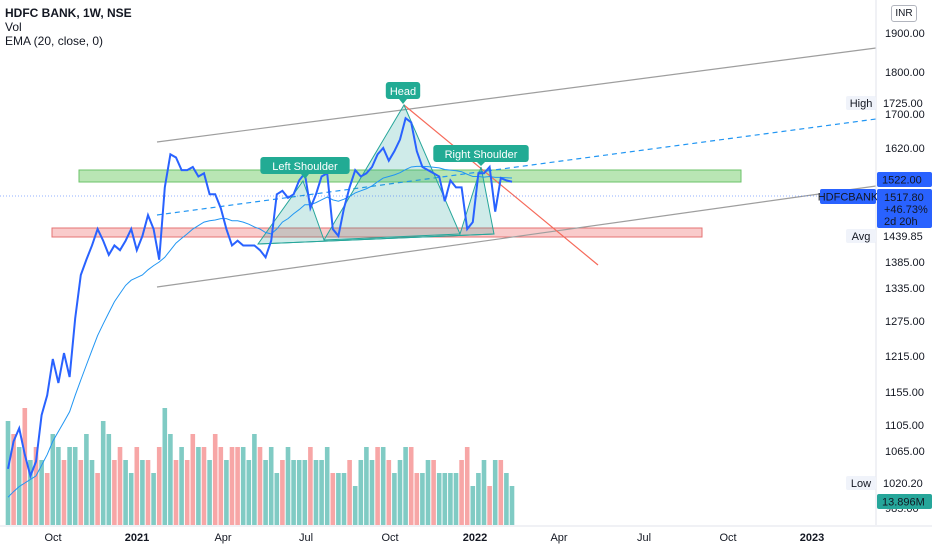  I want to click on left-shoulder-label-text: Left Shoulder, so click(305, 167).